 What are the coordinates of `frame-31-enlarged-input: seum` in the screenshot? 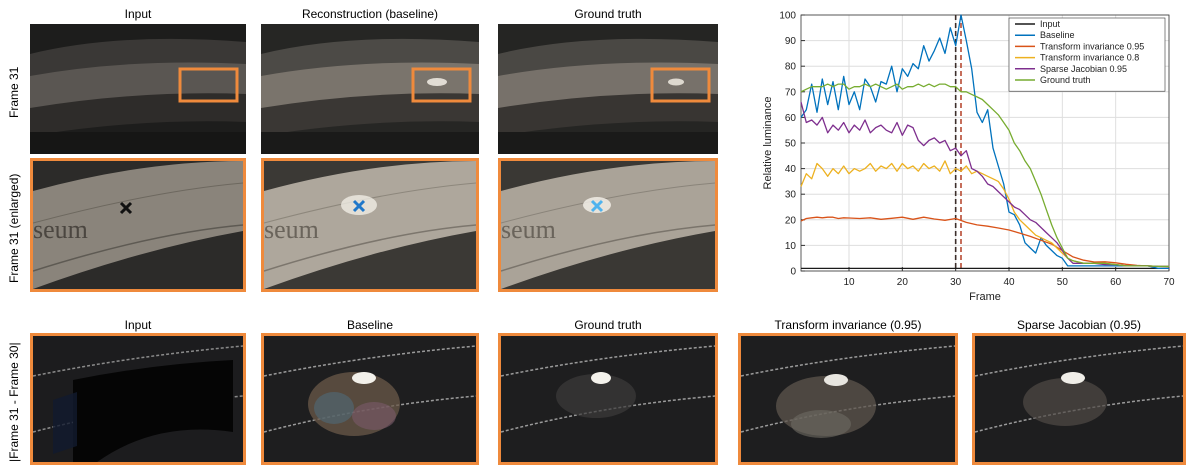 It's located at (138, 225).